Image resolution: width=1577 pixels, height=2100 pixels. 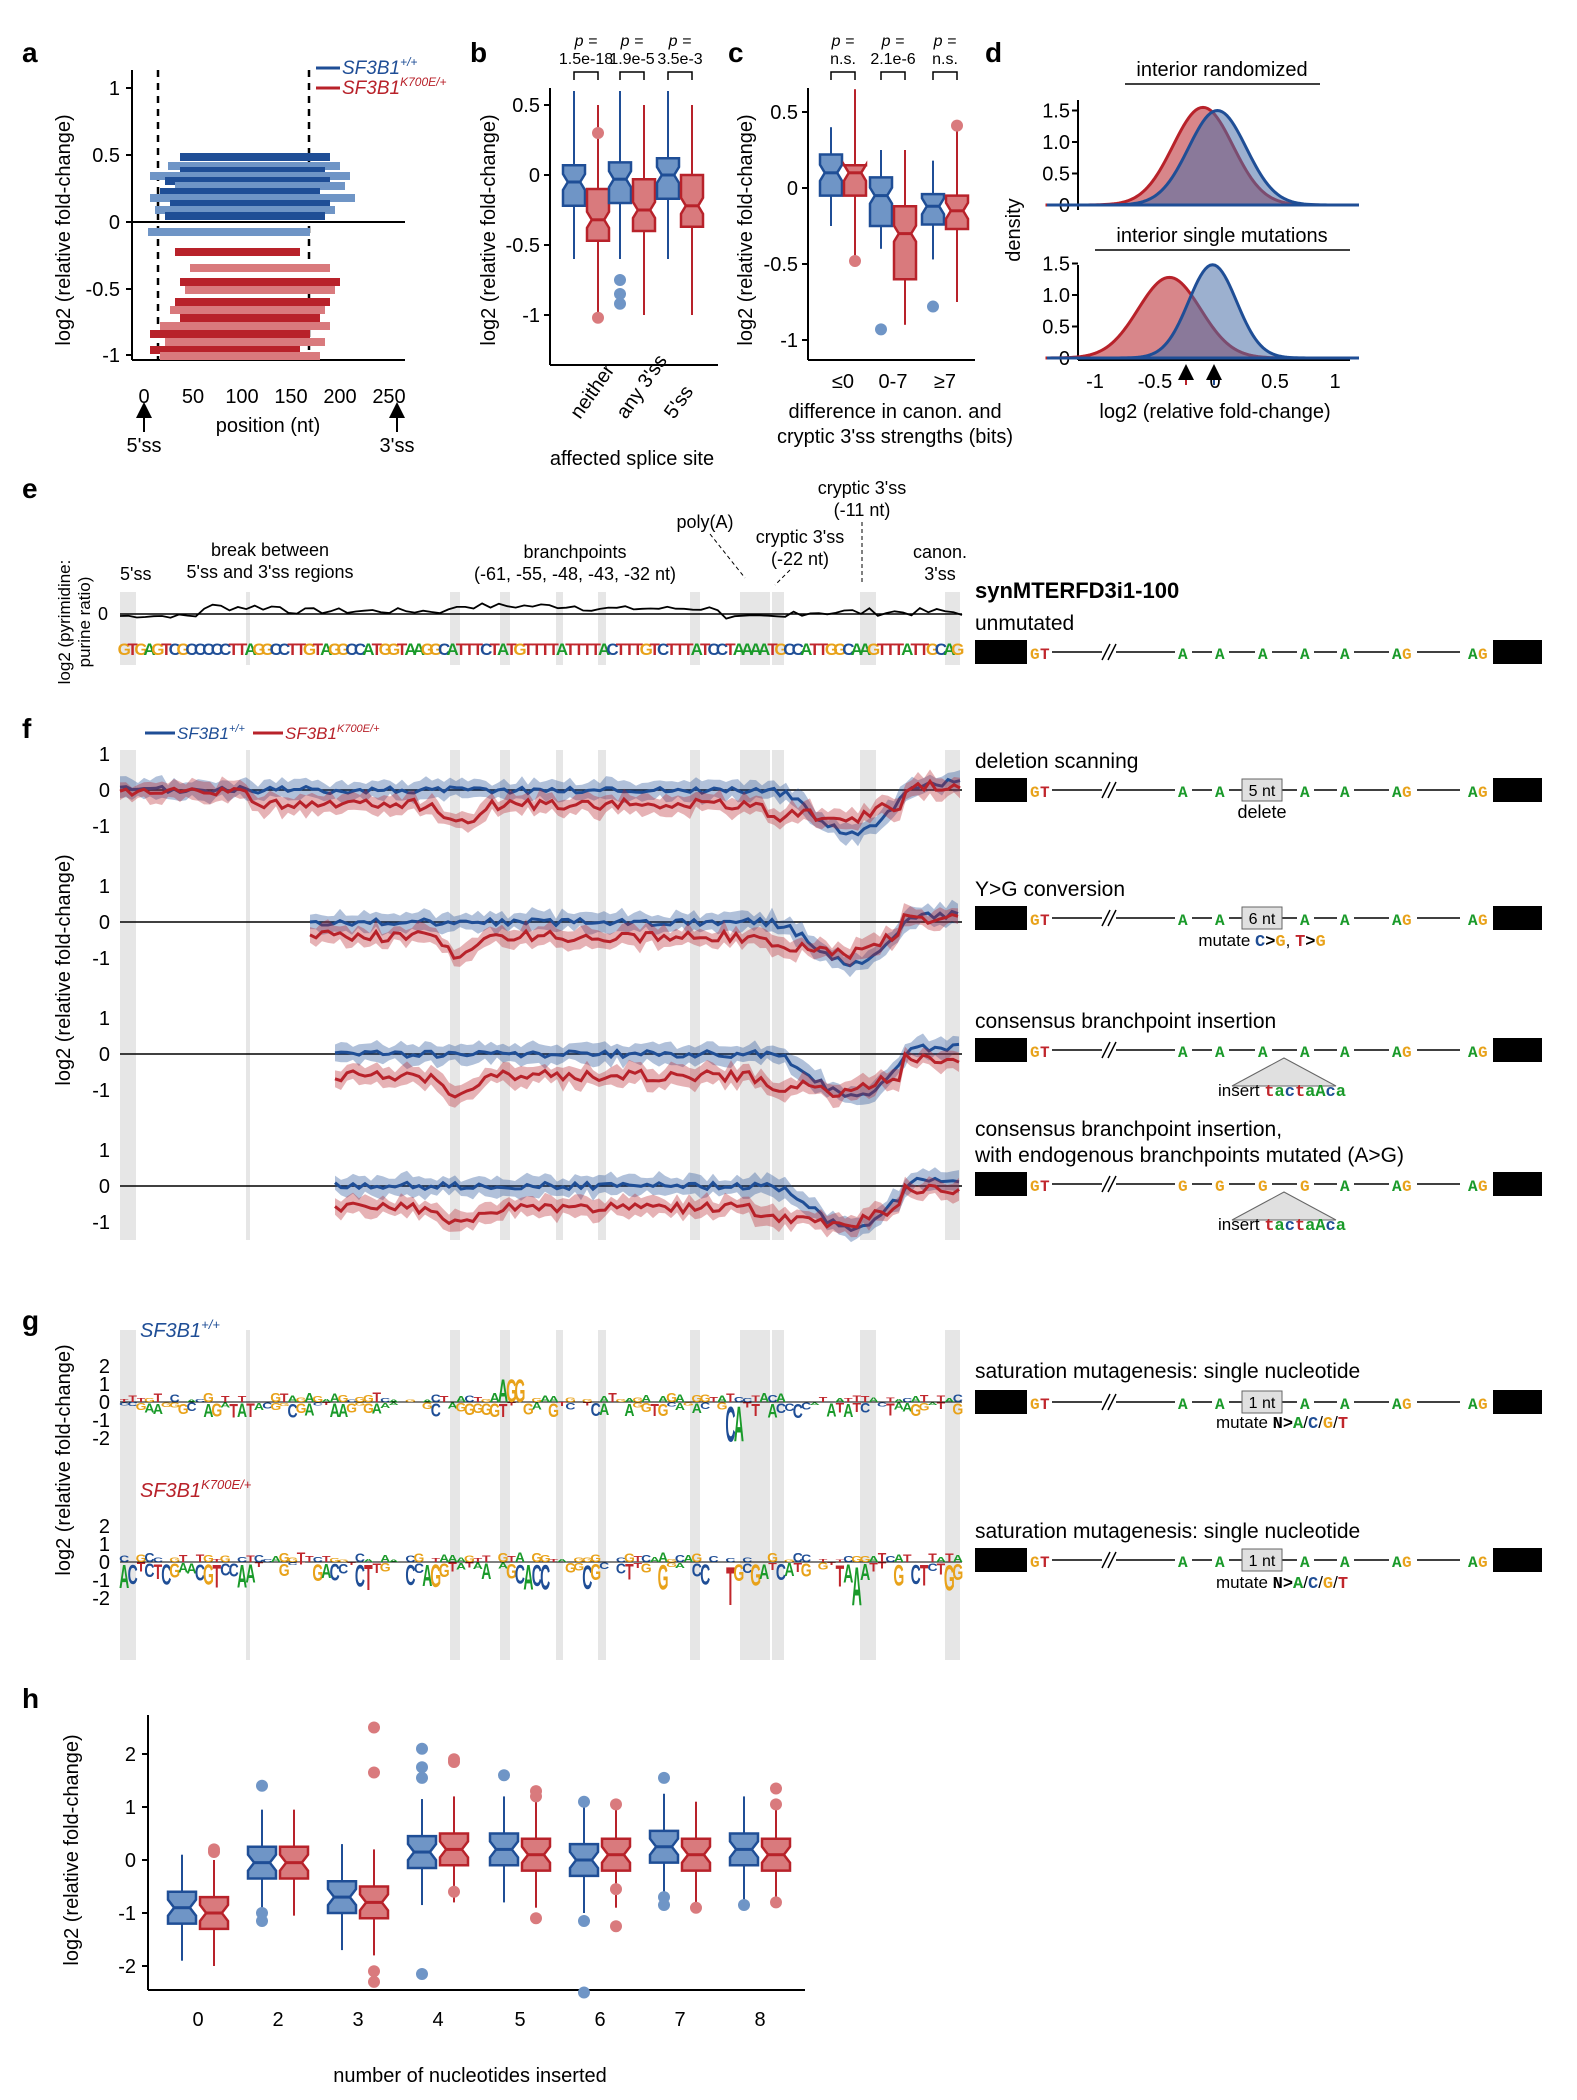 I want to click on c-xcat: ≤0, so click(x=843, y=382).